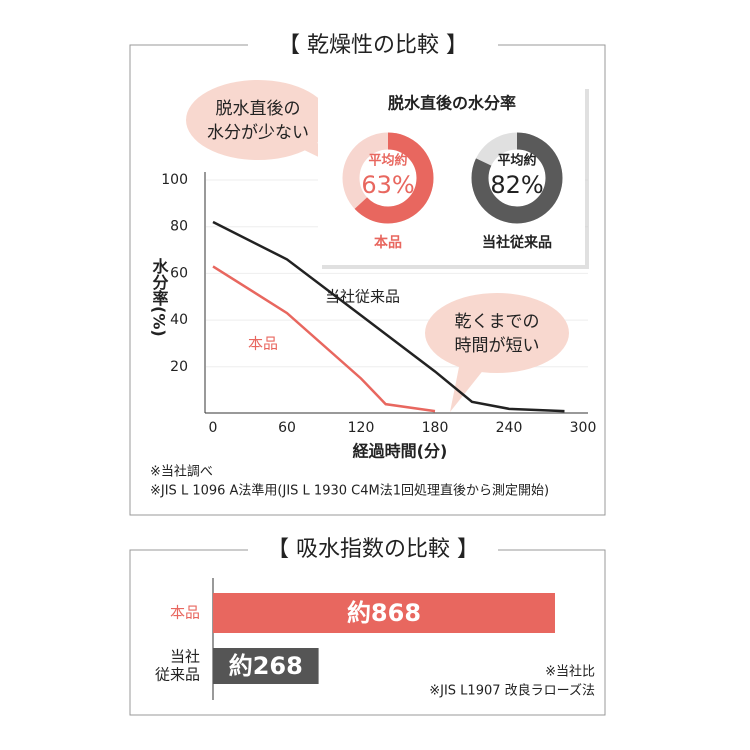 The width and height of the screenshot is (750, 750). I want to click on category-label: 当社, so click(185, 657).